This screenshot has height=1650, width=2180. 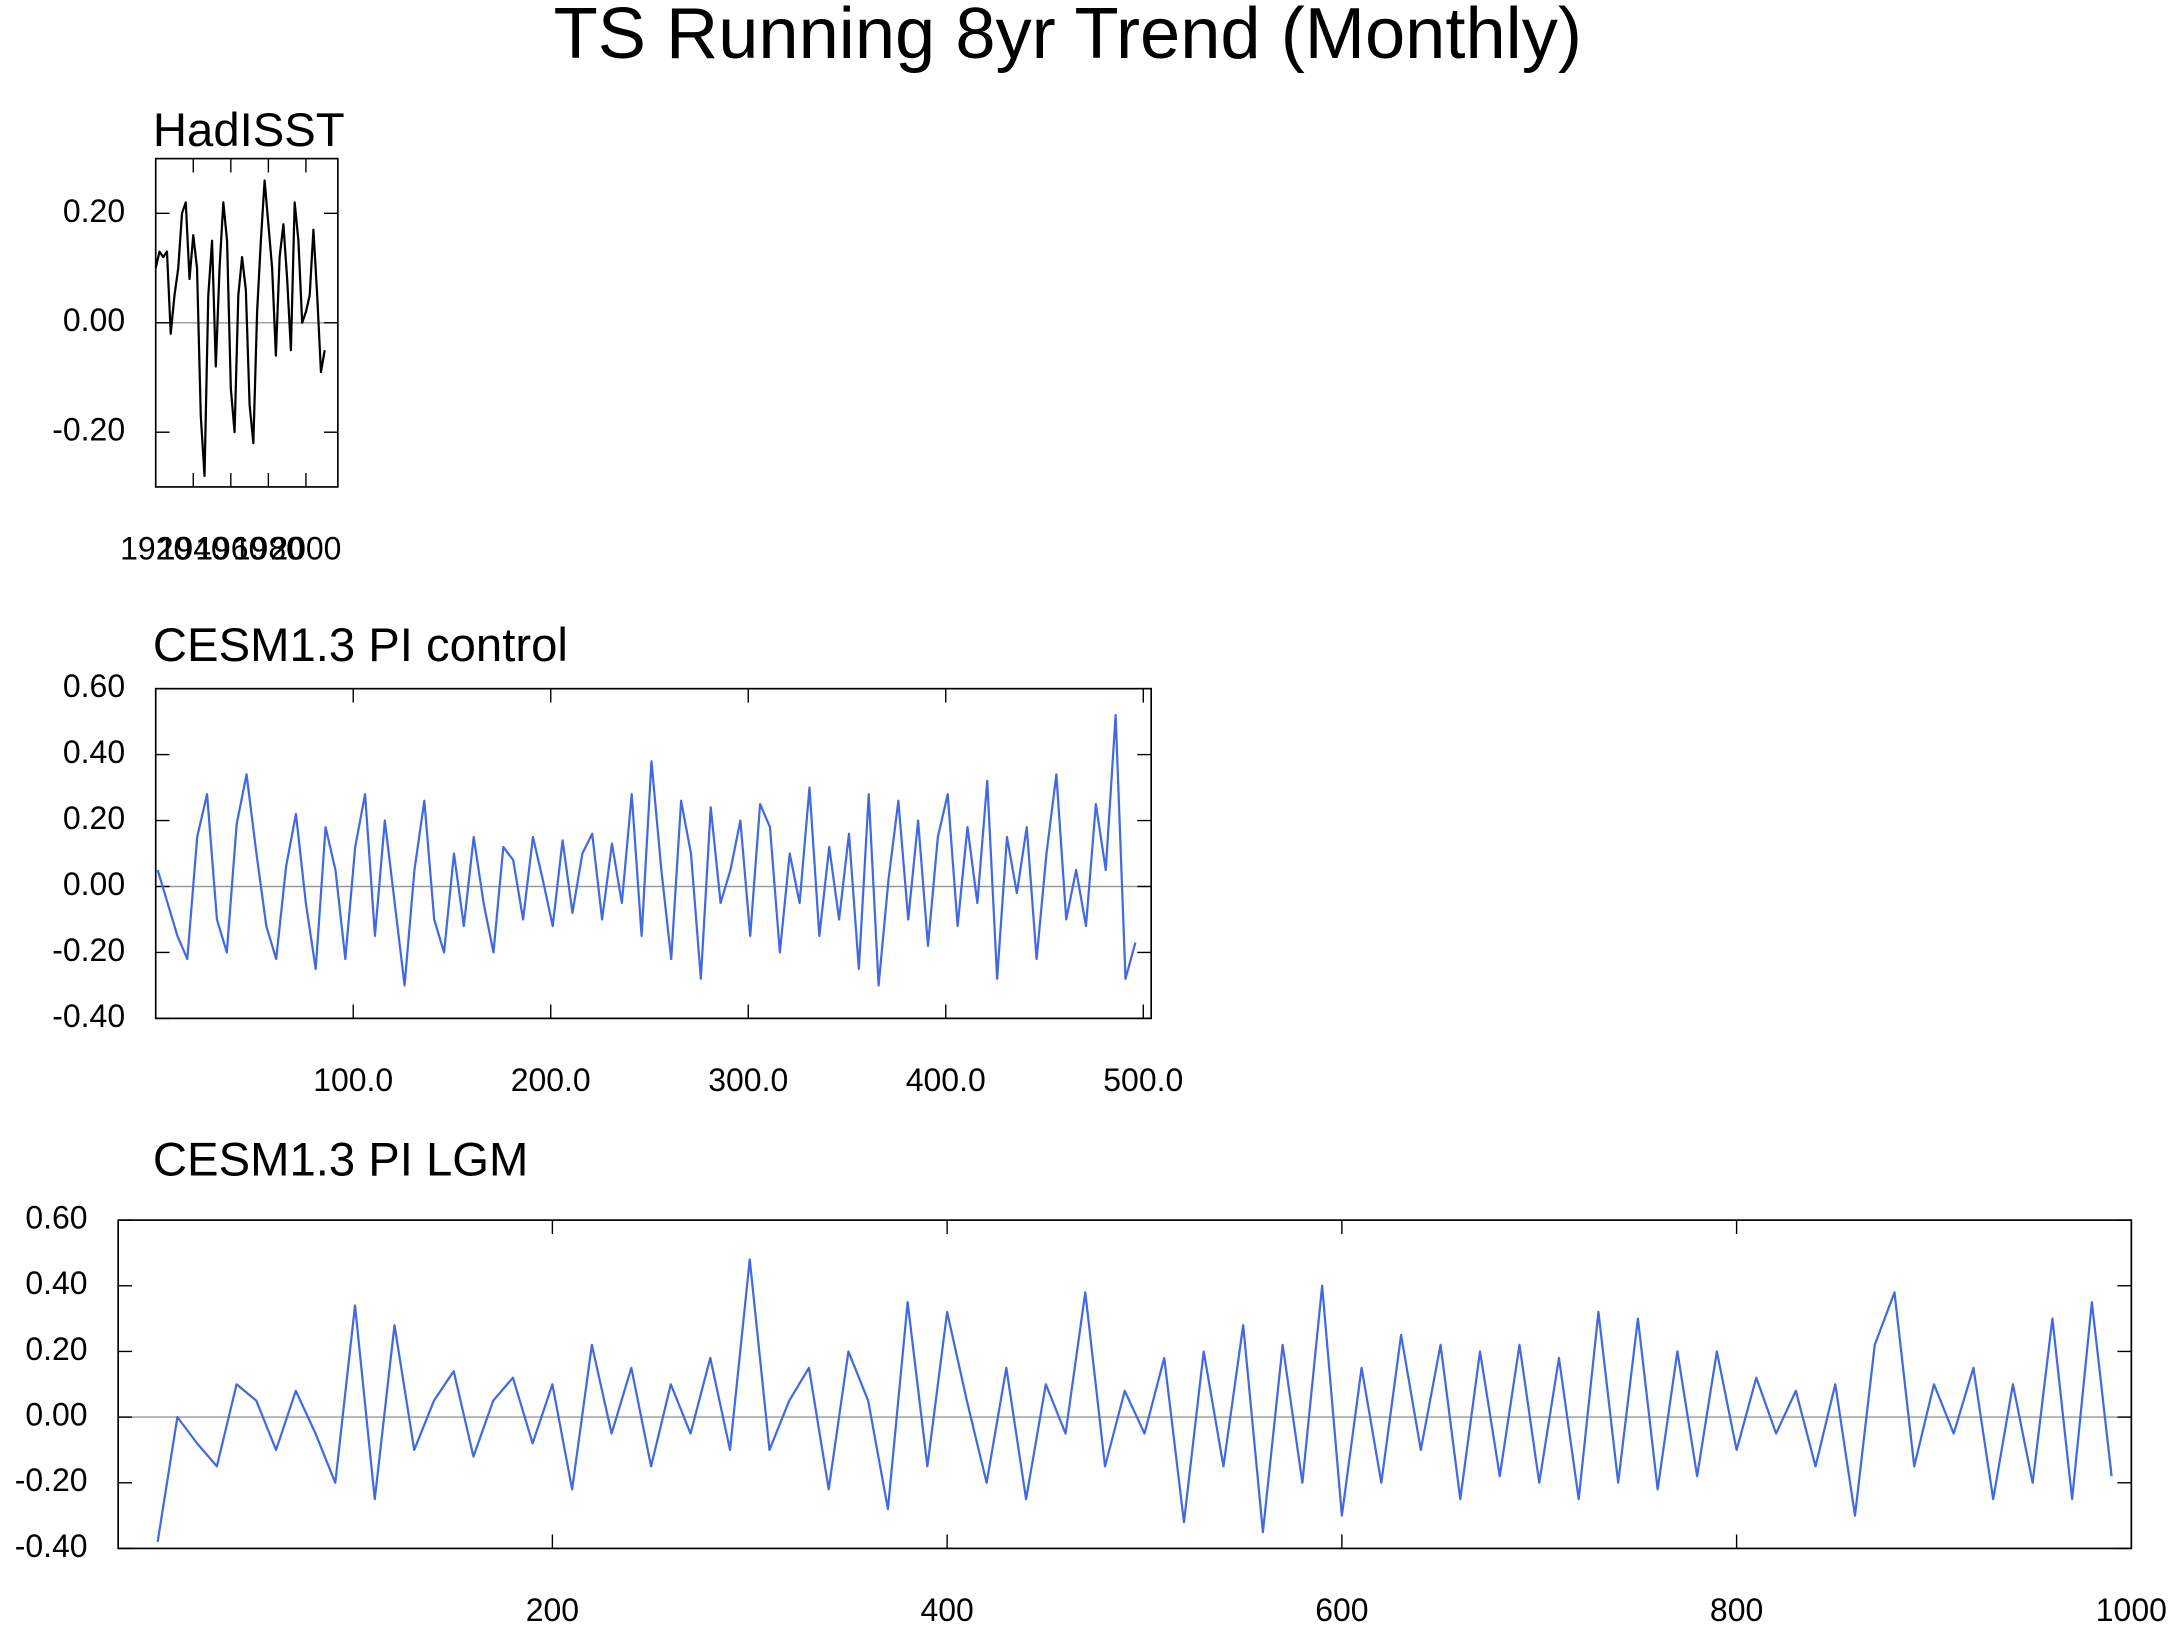 What do you see at coordinates (193, 548) in the screenshot?
I see `x-tick-label: 1940` at bounding box center [193, 548].